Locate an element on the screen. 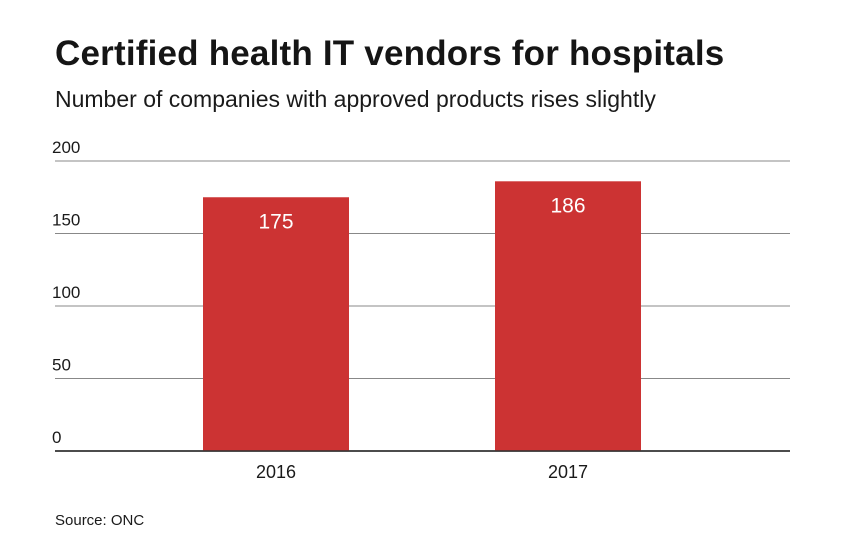  x-tick-label-2017: 2017 is located at coordinates (568, 472).